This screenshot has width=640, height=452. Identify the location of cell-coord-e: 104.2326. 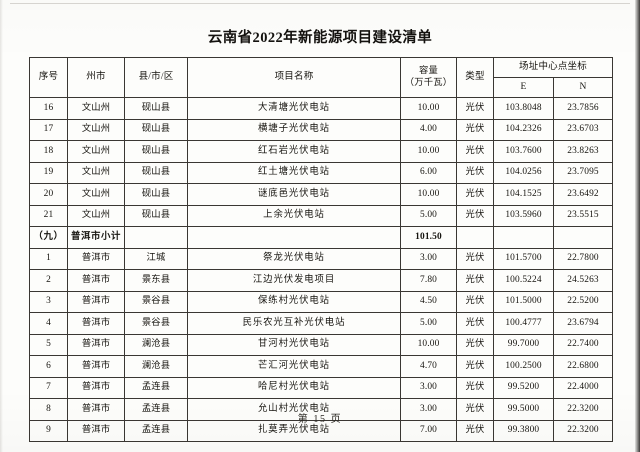
(523, 129).